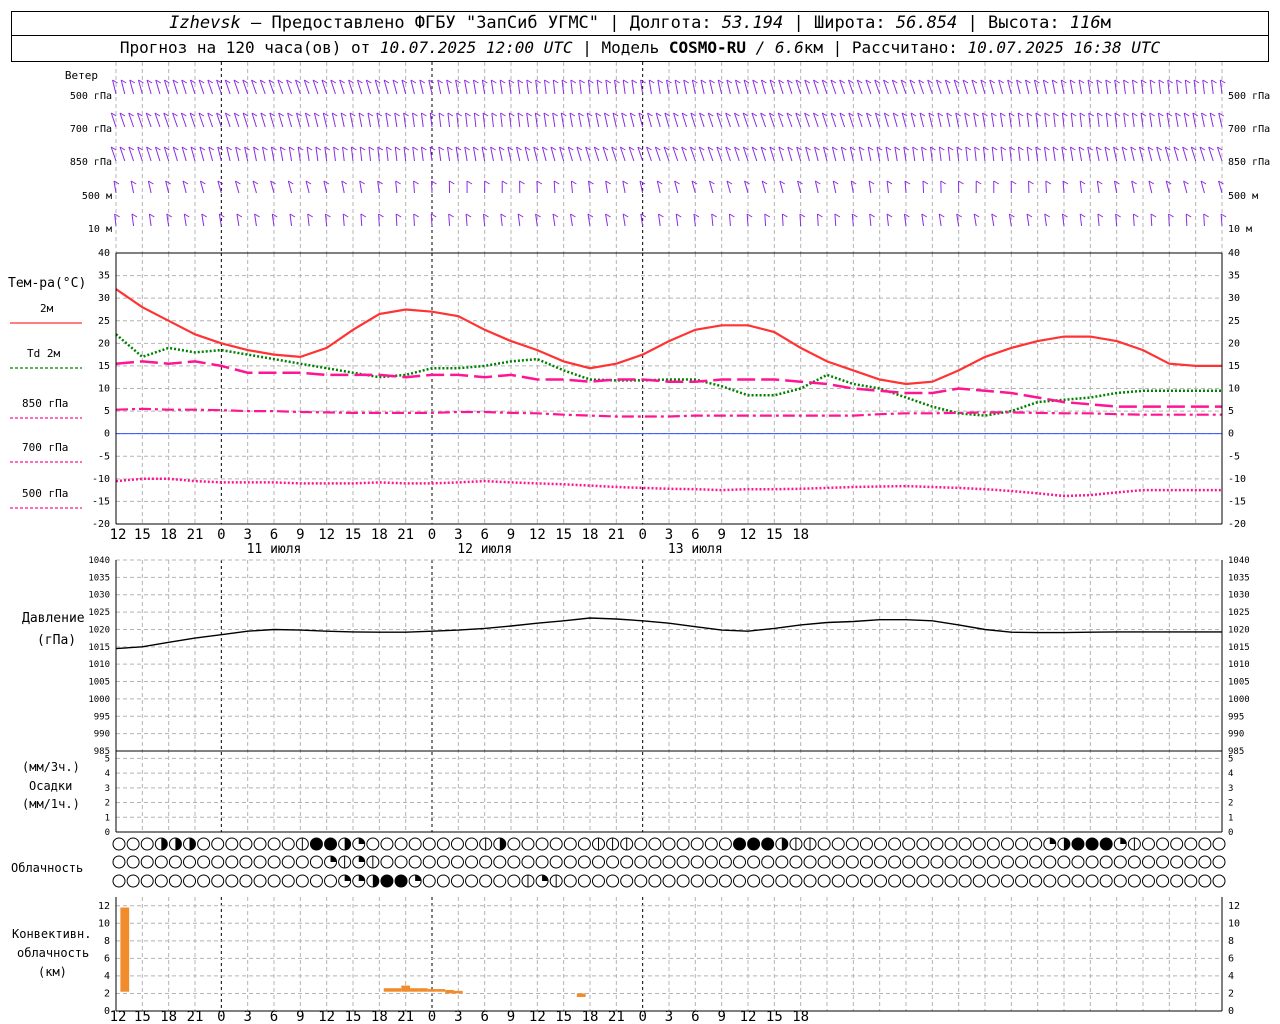  What do you see at coordinates (668, 412) in the screenshot?
I see `temp-series-700 гПа` at bounding box center [668, 412].